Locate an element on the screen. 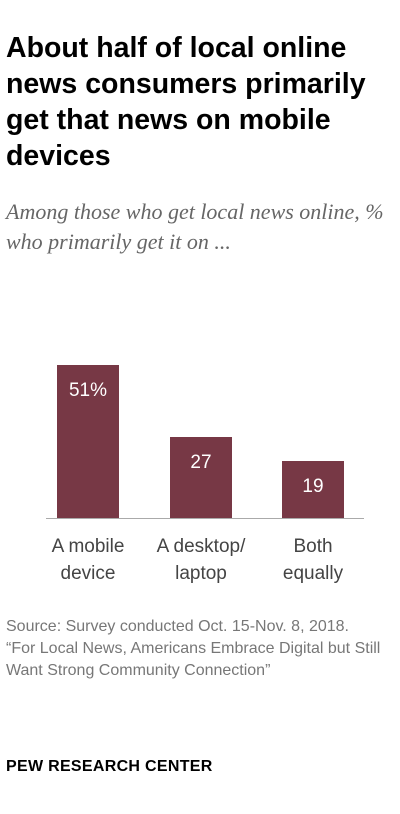 Image resolution: width=400 pixels, height=814 pixels. publisher-logo-text: PEW RESEARCH CENTER is located at coordinates (109, 766).